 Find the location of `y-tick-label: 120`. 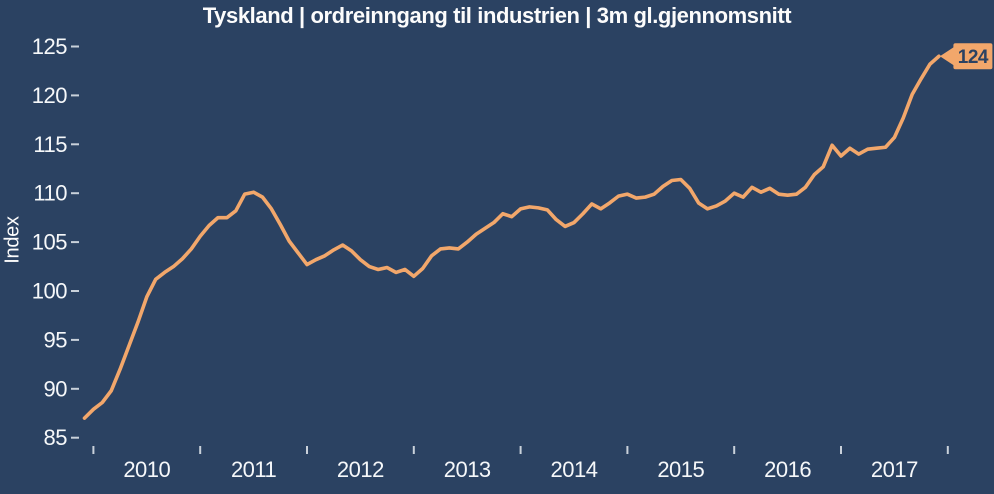

y-tick-label: 120 is located at coordinates (49, 95).